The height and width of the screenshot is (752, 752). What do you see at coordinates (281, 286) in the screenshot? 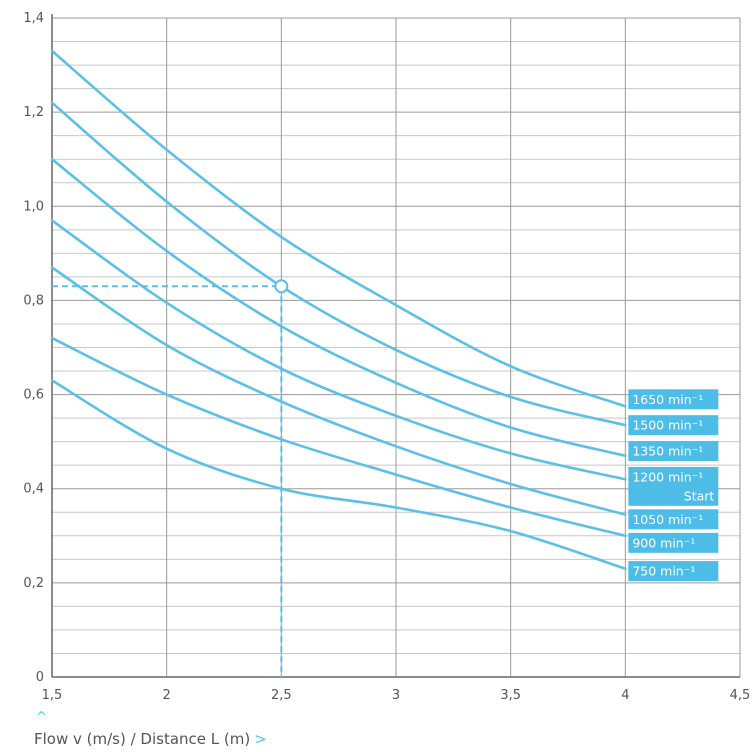
I see `operating-point-marker` at bounding box center [281, 286].